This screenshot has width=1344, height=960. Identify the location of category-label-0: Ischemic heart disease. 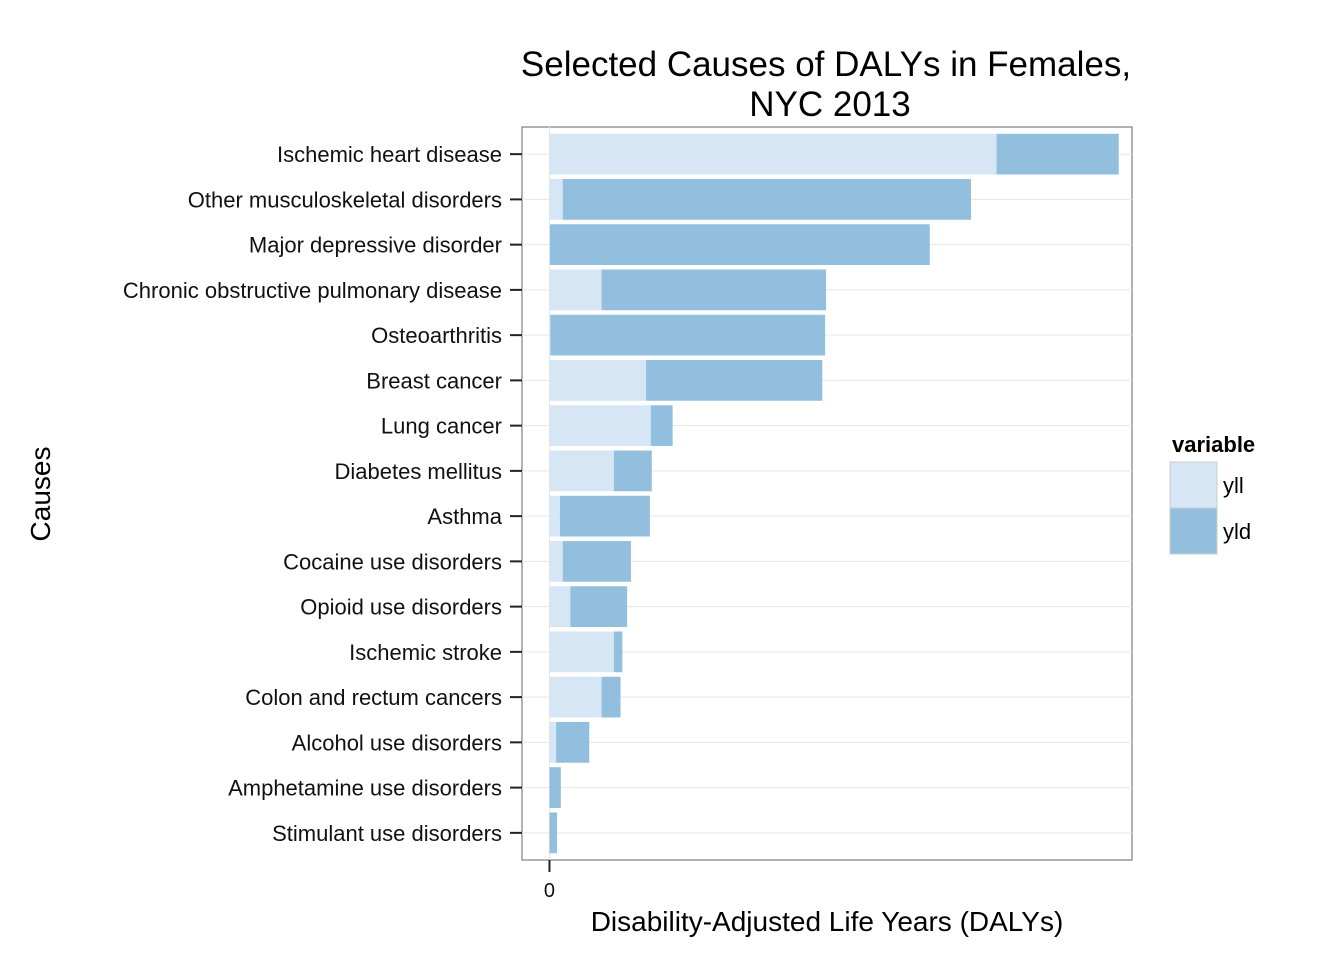
(389, 154).